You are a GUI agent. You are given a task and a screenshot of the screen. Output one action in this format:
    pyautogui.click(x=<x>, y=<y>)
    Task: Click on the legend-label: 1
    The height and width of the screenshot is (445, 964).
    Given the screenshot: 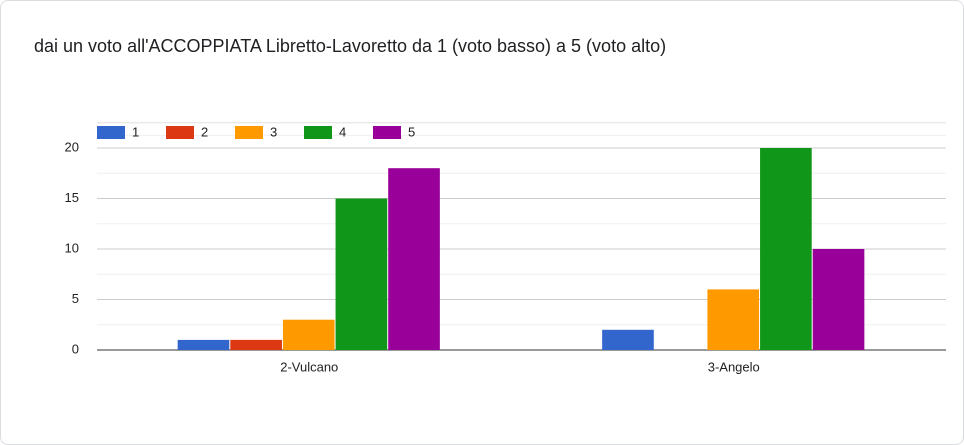 What is the action you would take?
    pyautogui.click(x=135, y=131)
    